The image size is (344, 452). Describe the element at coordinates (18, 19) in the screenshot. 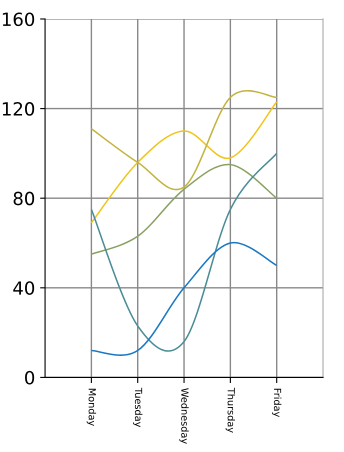

I see `y-tick-label: 160` at that location.